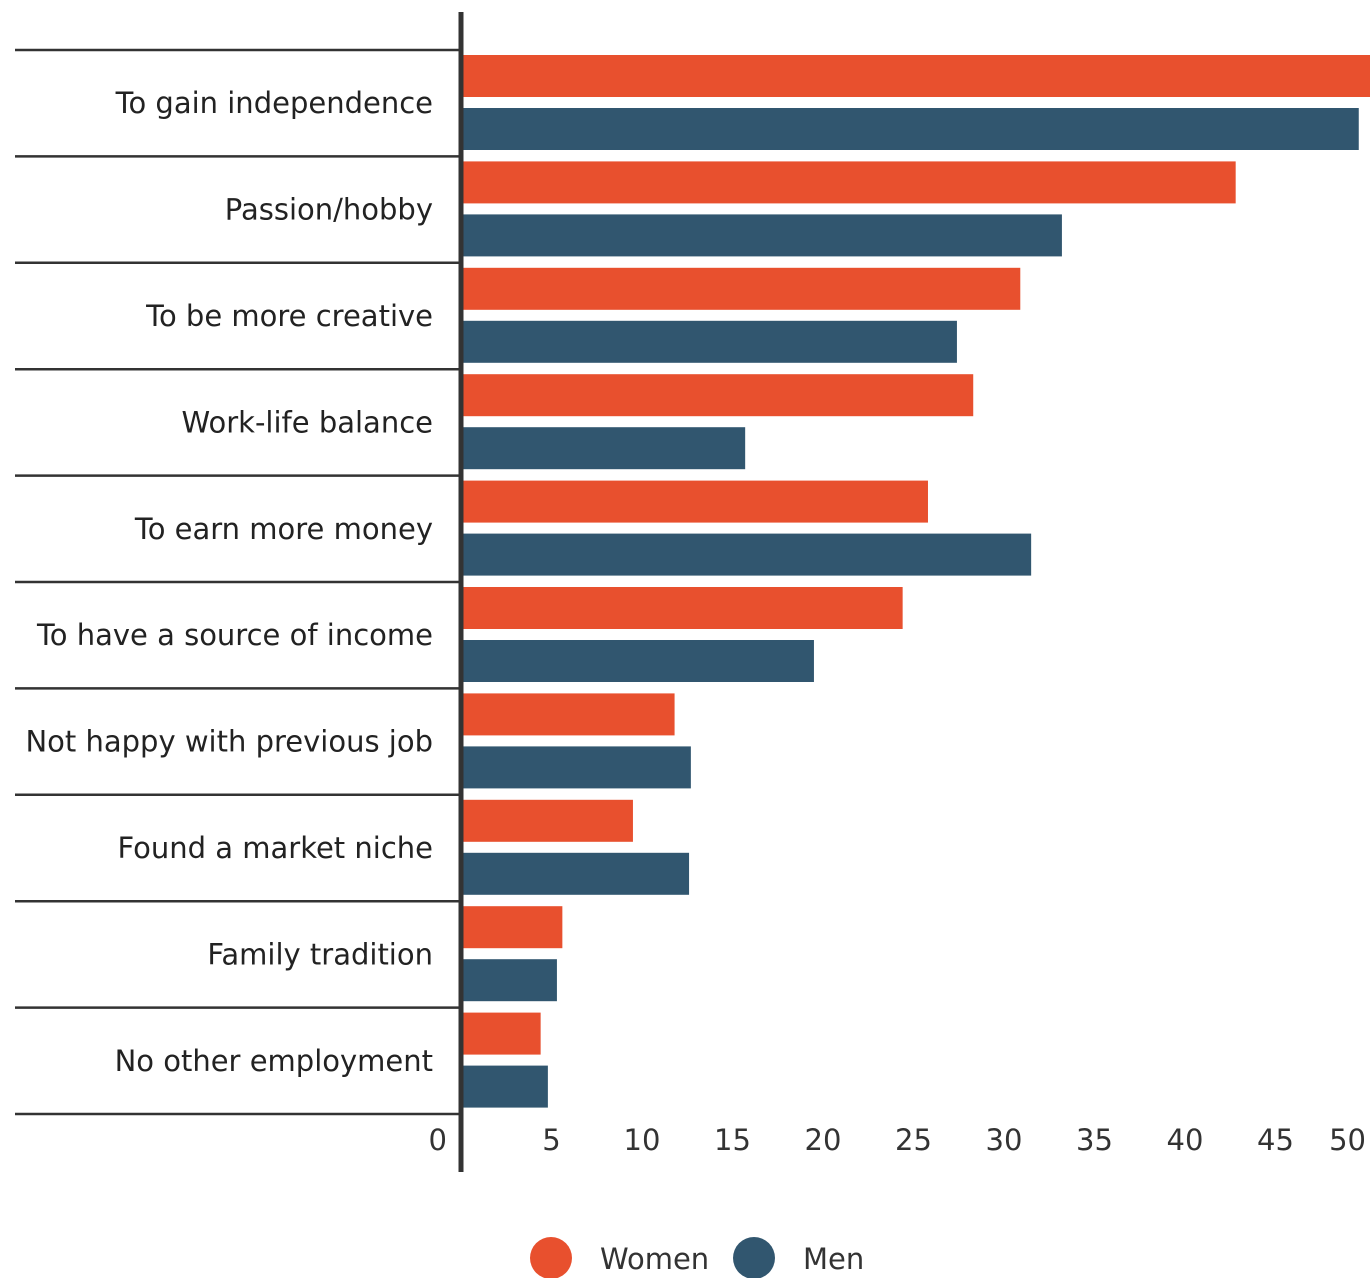 The image size is (1370, 1278). What do you see at coordinates (275, 848) in the screenshot?
I see `category-label: Found a market niche` at bounding box center [275, 848].